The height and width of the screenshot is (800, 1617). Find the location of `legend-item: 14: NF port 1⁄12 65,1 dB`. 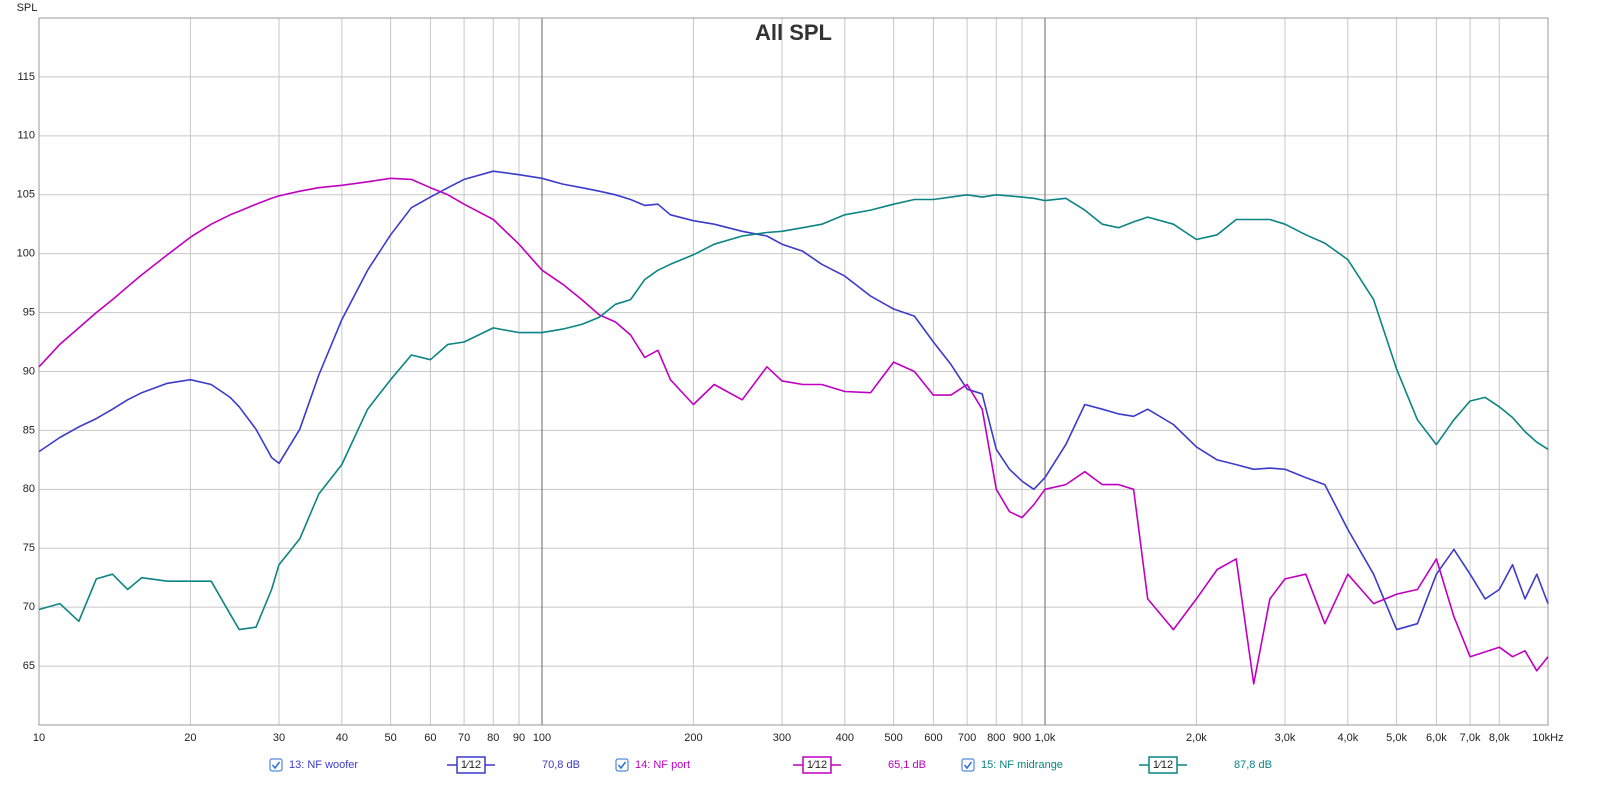

legend-item: 14: NF port 1⁄12 65,1 dB is located at coordinates (770, 765).